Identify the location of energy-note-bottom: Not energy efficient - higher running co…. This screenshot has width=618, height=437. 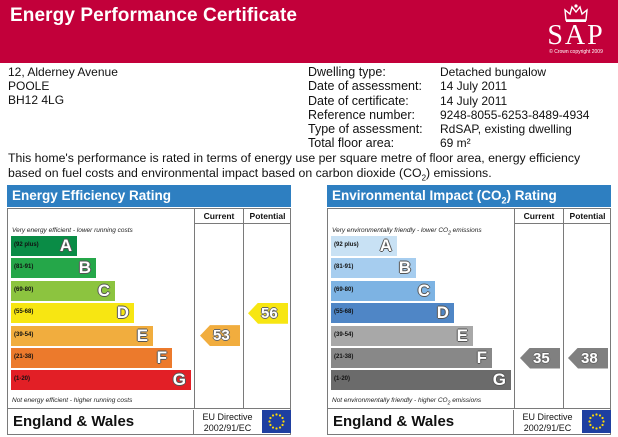
(72, 400).